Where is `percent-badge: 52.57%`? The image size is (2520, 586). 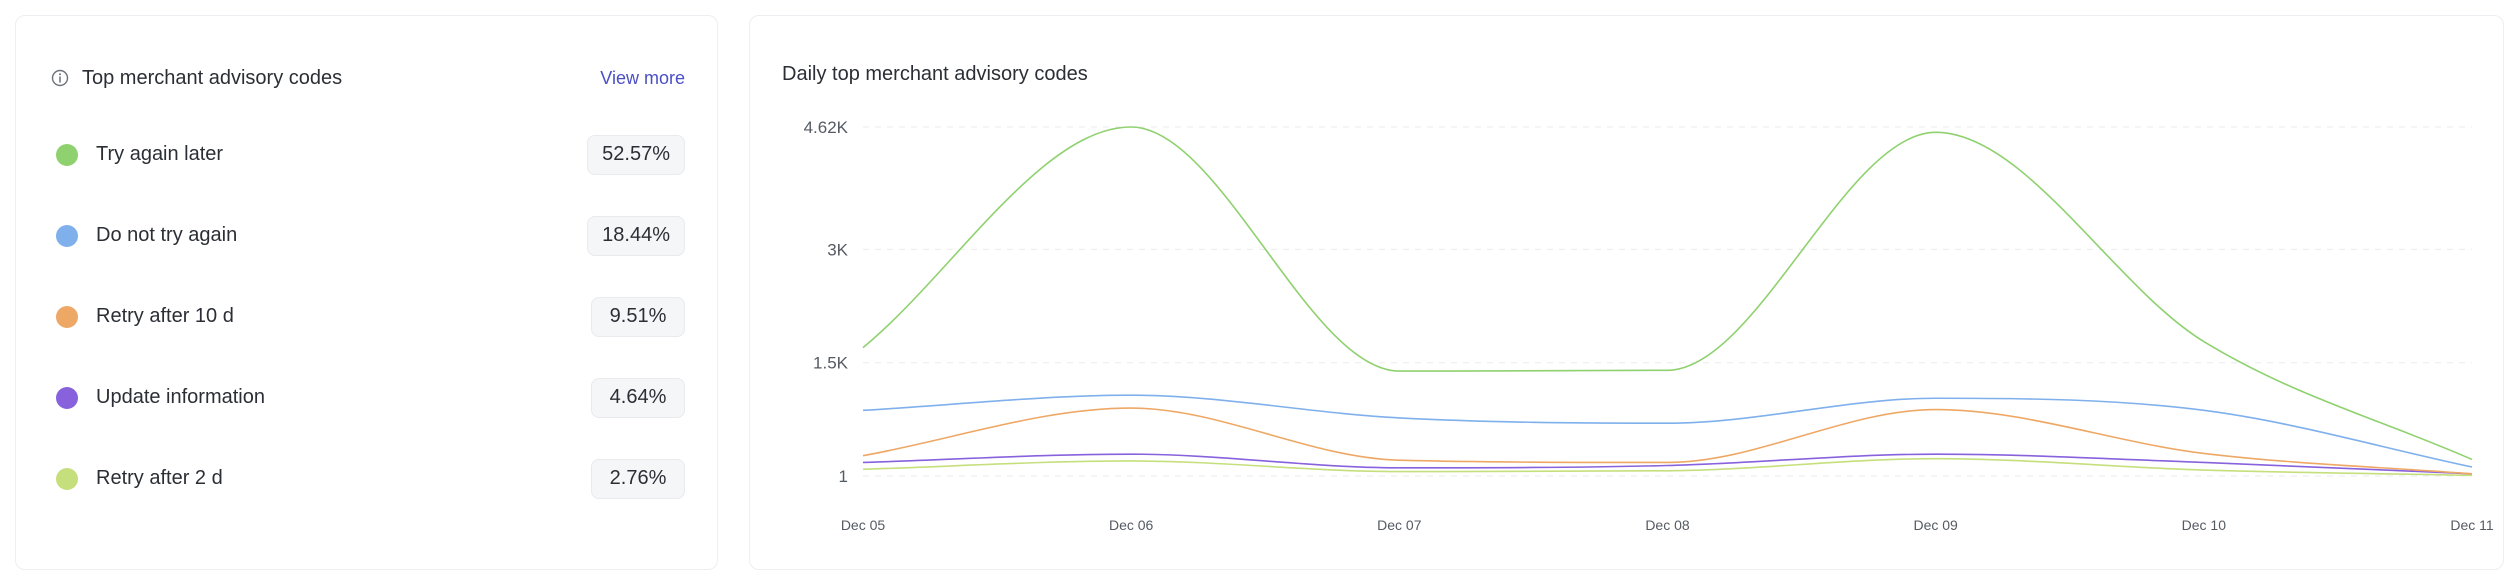
percent-badge: 52.57% is located at coordinates (636, 154).